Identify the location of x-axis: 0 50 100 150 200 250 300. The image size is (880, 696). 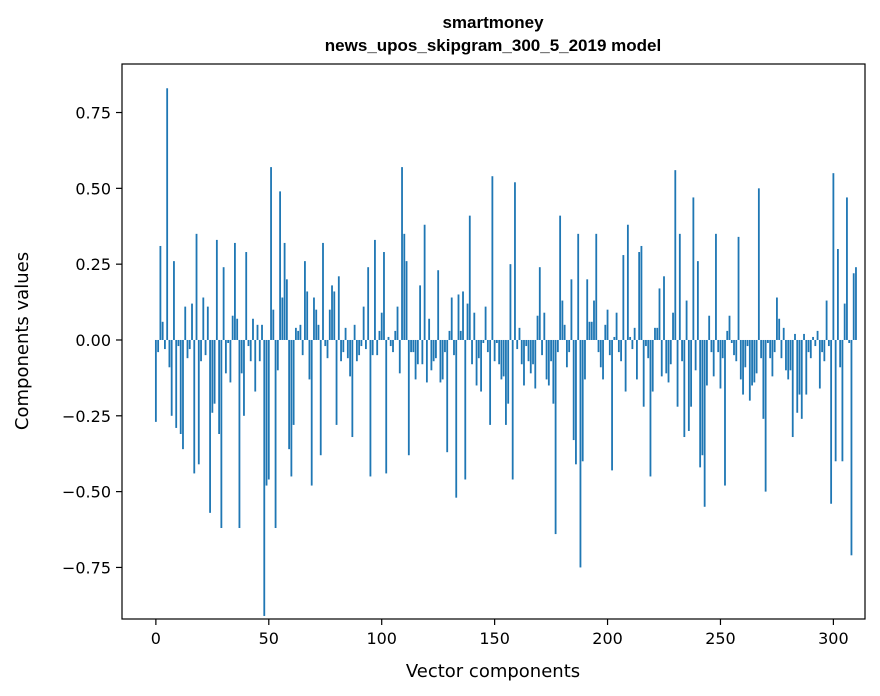
(500, 633).